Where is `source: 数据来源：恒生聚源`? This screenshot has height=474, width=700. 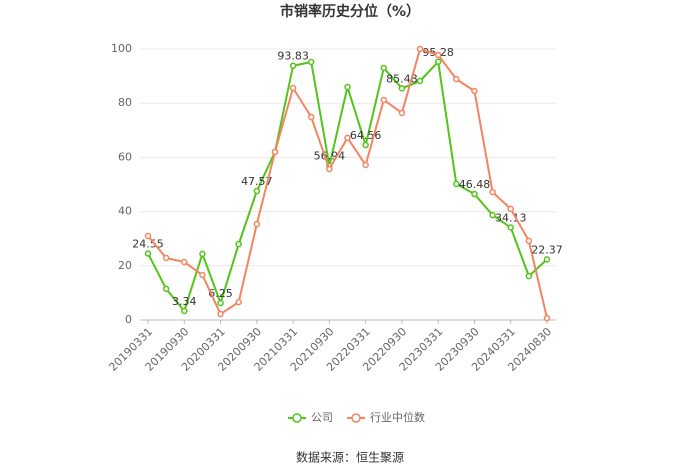
source: 数据来源：恒生聚源 is located at coordinates (350, 457).